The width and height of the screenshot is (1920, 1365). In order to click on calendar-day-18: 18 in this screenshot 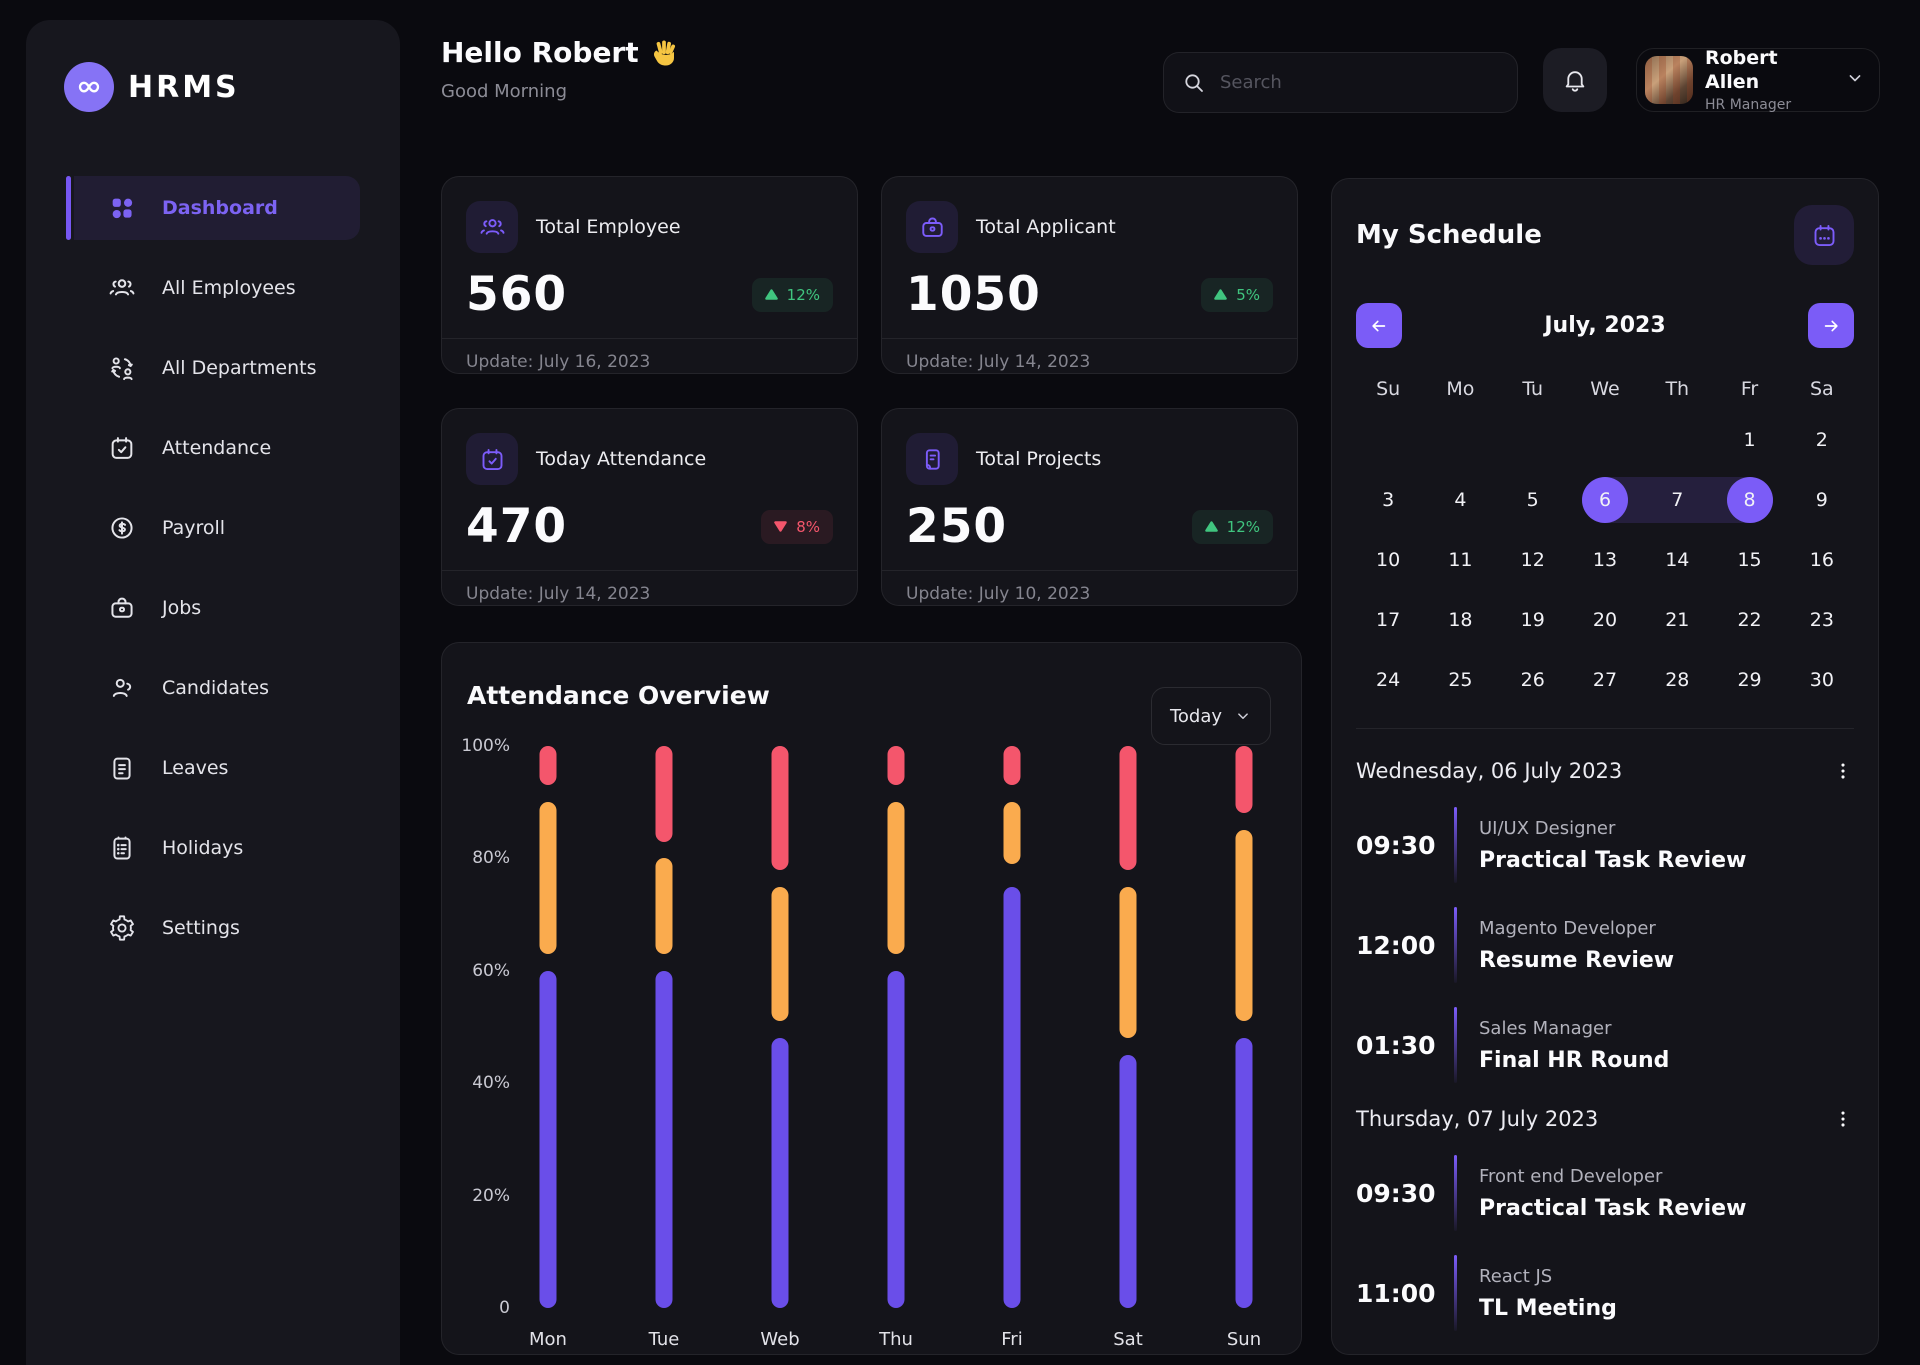, I will do `click(1460, 620)`.